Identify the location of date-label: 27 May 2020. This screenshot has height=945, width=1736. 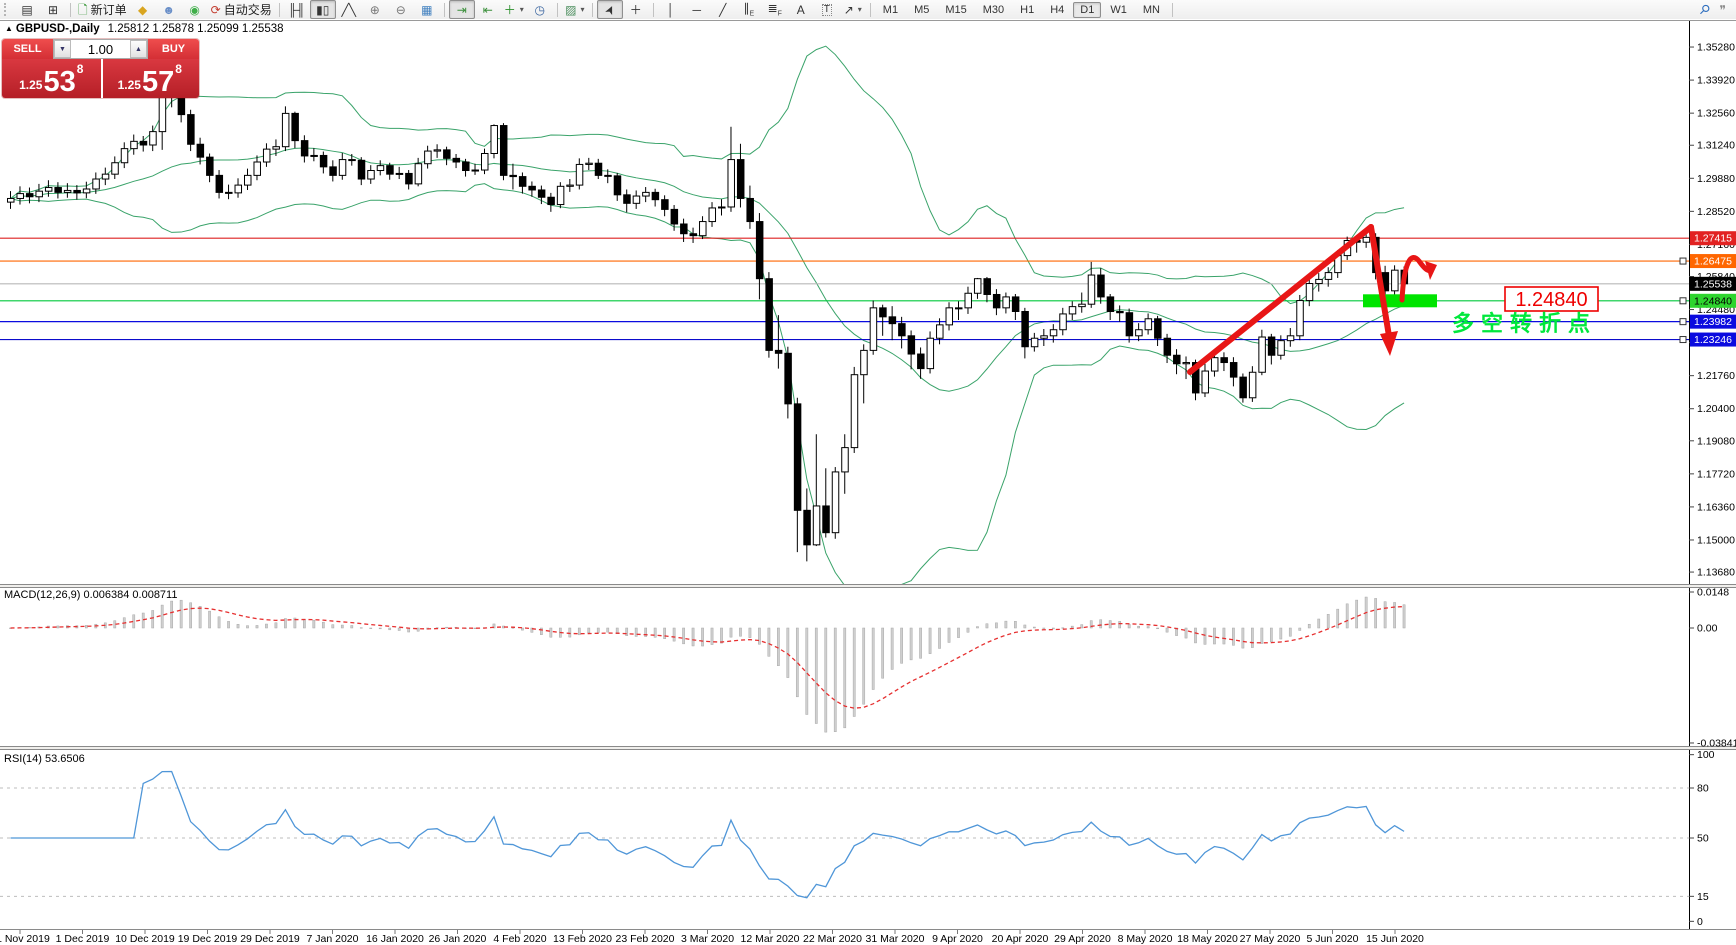
(1270, 939).